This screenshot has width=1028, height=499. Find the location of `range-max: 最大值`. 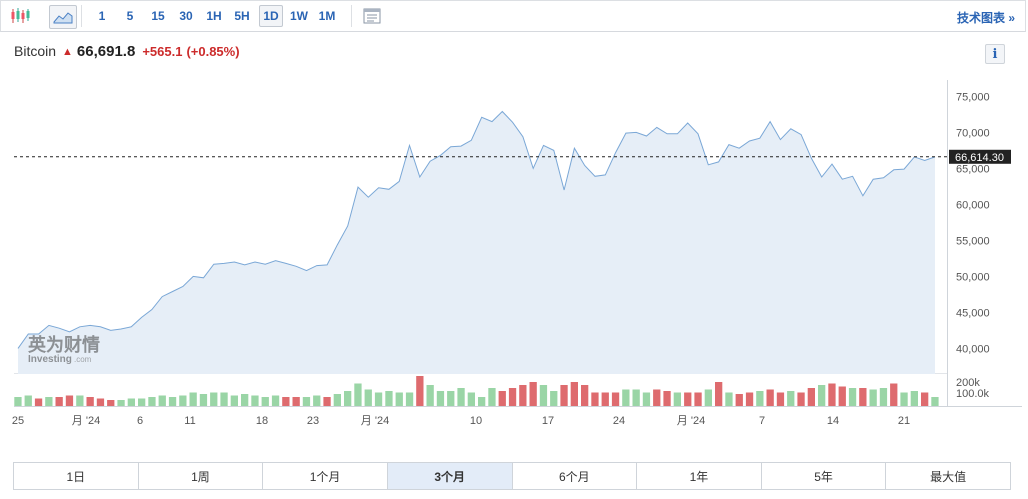

range-max: 最大值 is located at coordinates (948, 476).